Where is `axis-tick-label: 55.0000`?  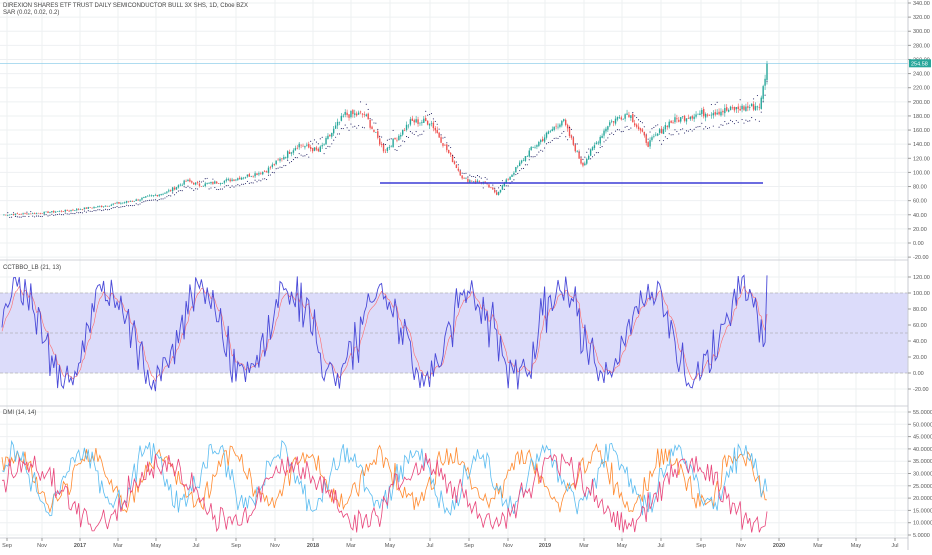 axis-tick-label: 55.0000 is located at coordinates (922, 413).